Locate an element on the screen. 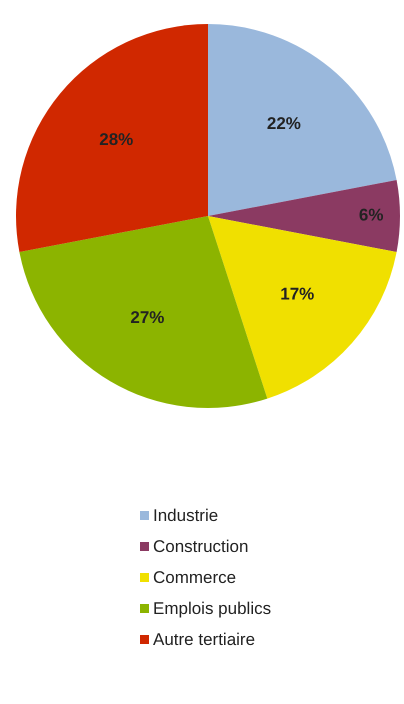 The height and width of the screenshot is (704, 404). legend-label: Emplois publics is located at coordinates (212, 608).